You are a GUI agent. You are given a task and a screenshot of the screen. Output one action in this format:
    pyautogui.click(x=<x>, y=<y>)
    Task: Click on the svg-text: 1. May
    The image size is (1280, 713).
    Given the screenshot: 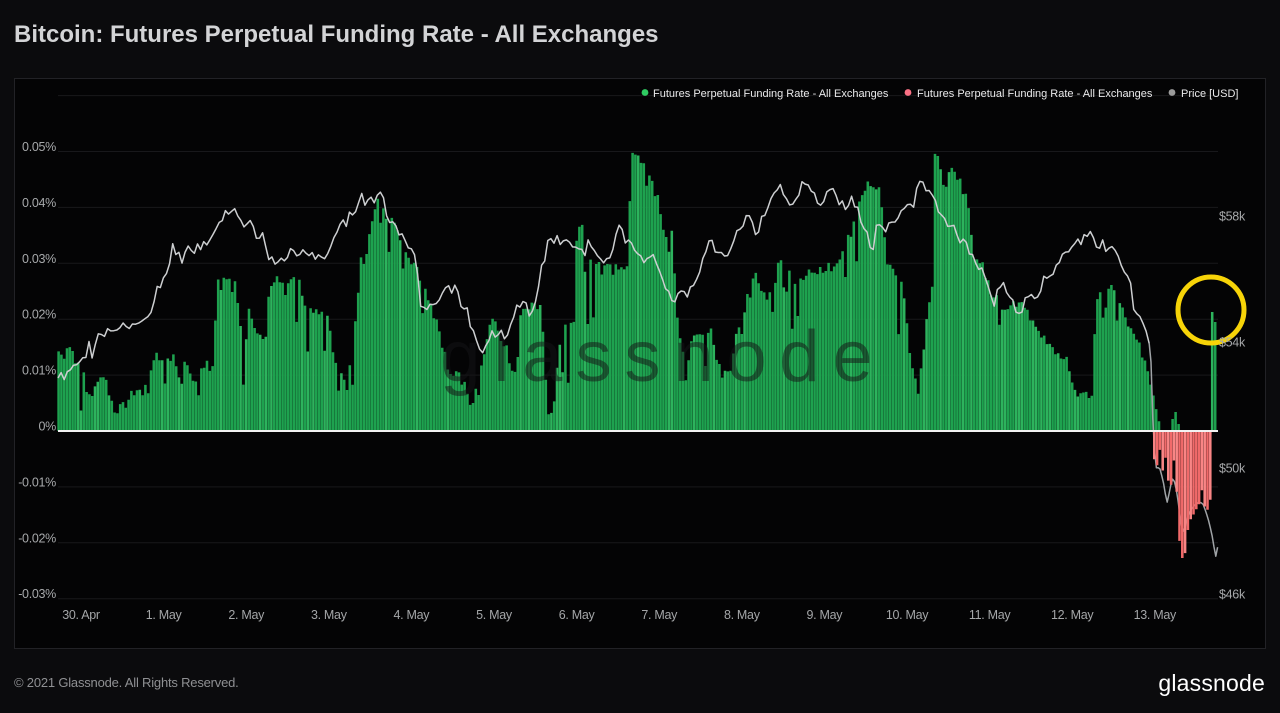 What is the action you would take?
    pyautogui.click(x=164, y=615)
    